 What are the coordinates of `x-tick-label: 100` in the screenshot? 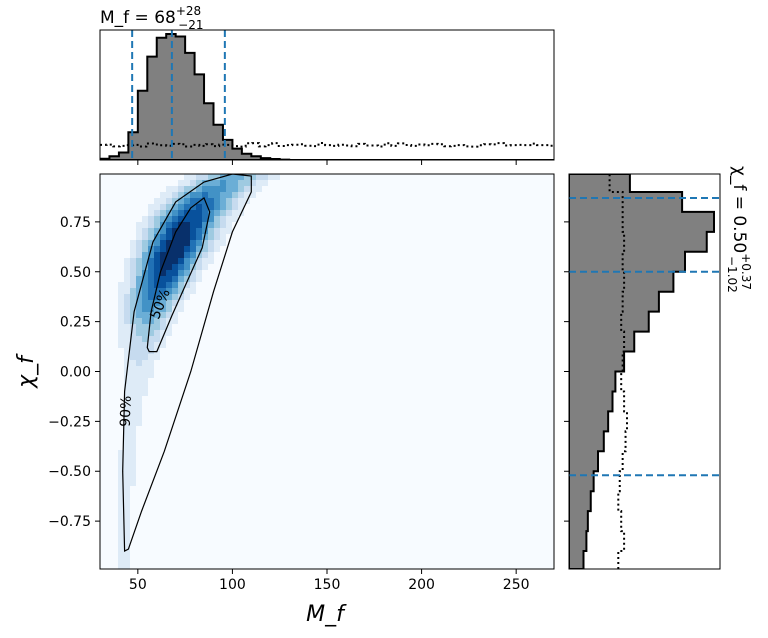 It's located at (232, 585).